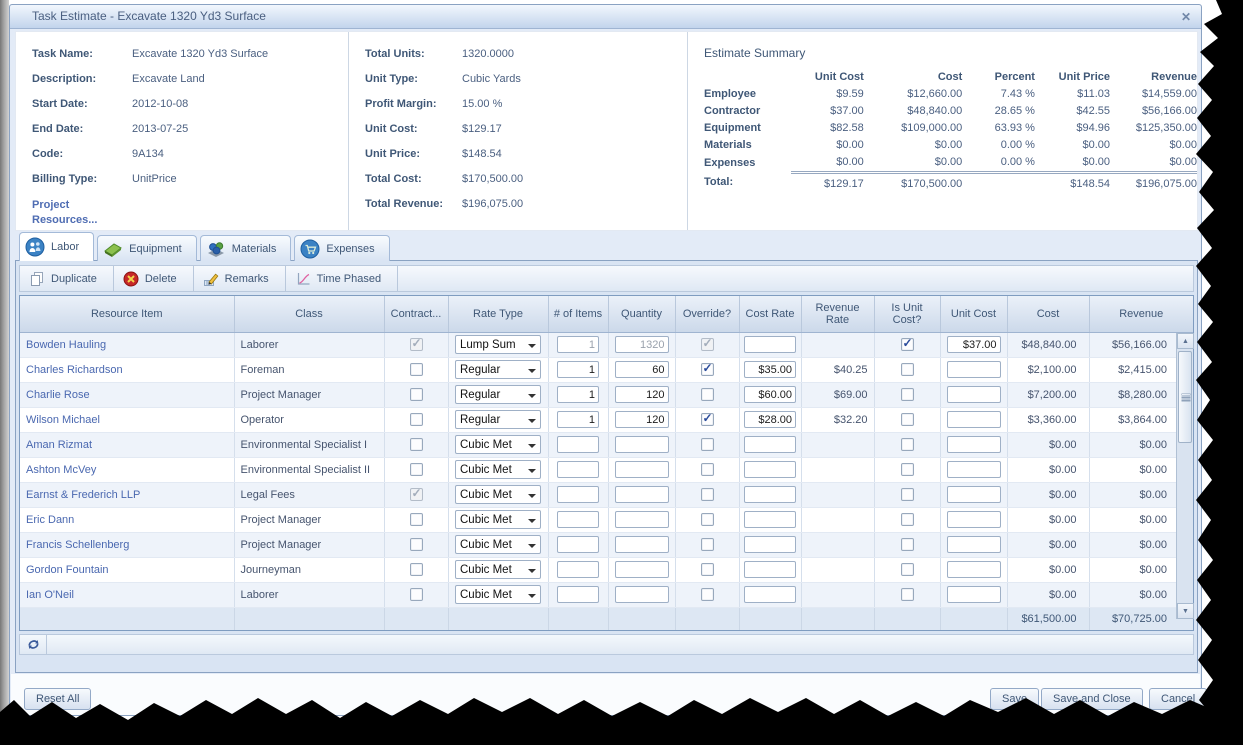 This screenshot has width=1243, height=745. I want to click on delete-button: Delete, so click(154, 278).